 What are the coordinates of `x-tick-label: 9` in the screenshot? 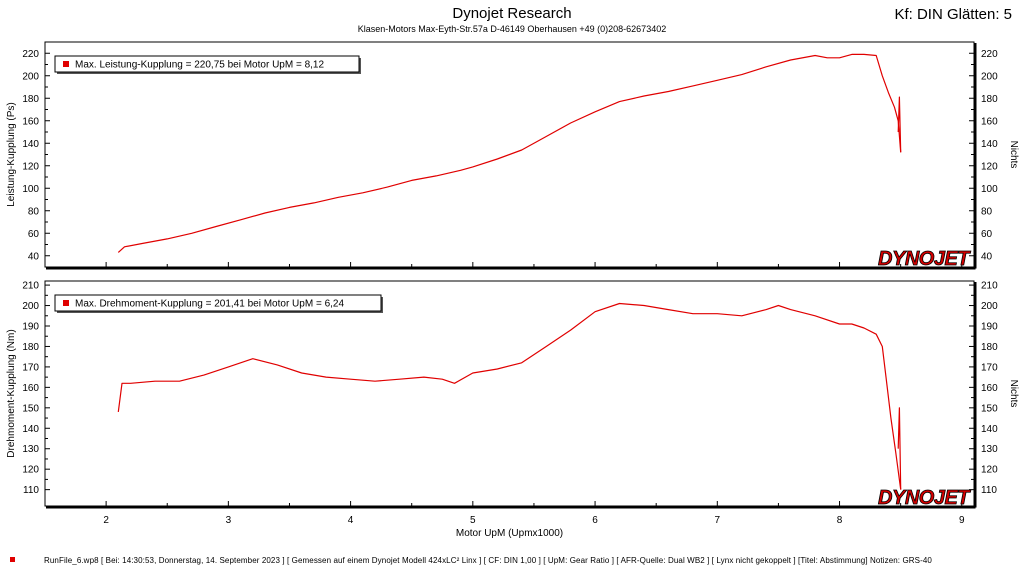 It's located at (962, 520).